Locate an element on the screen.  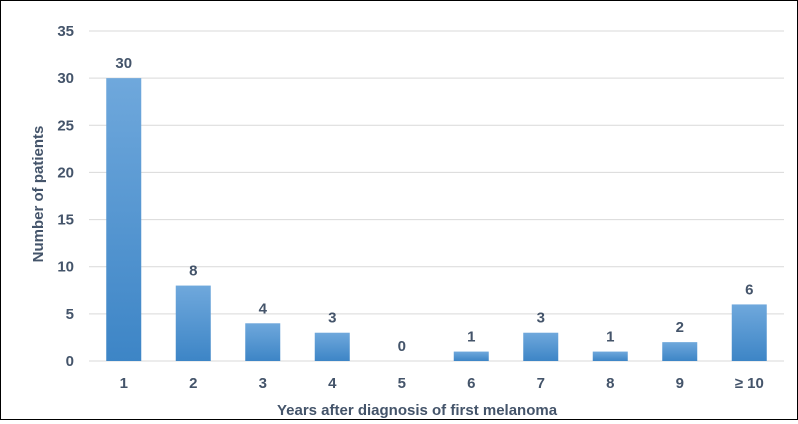
x-tick-label: 6 is located at coordinates (471, 383).